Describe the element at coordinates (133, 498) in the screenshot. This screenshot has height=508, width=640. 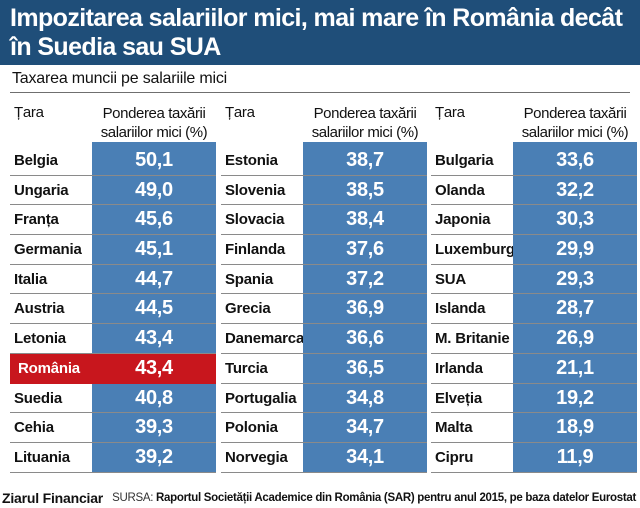
I see `source-label: SURSA:` at that location.